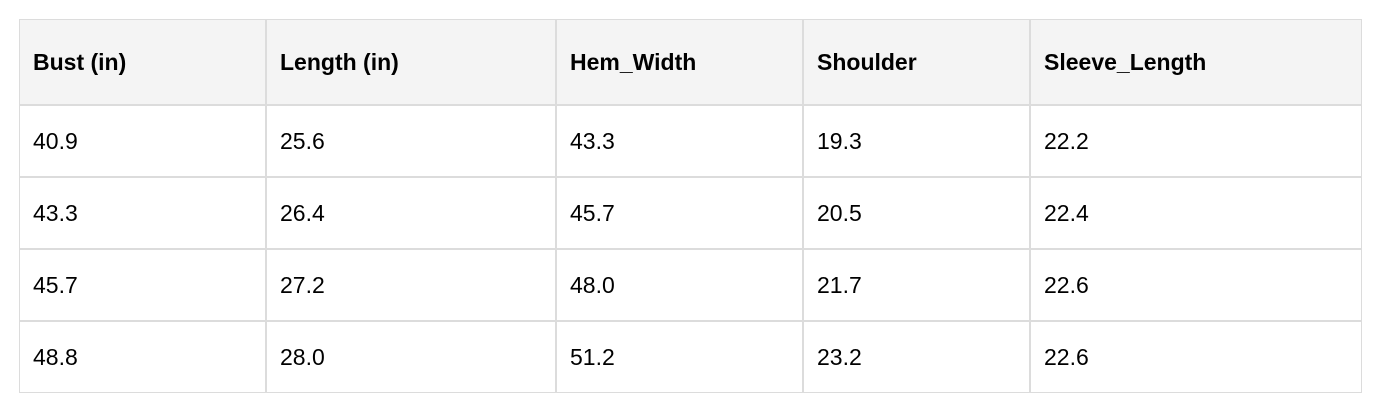 The image size is (1381, 413). Describe the element at coordinates (142, 213) in the screenshot. I see `cell-bust: 43.3` at that location.